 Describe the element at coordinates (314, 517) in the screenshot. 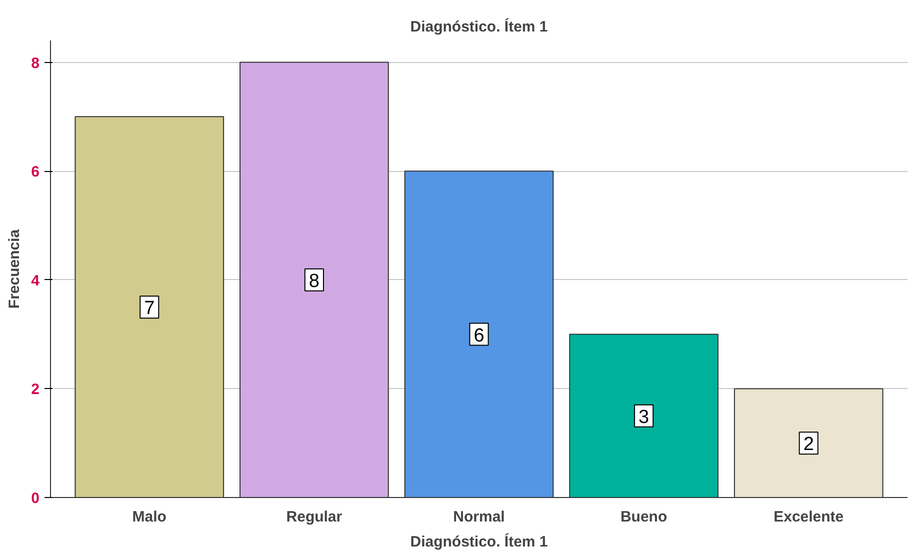

I see `x-tick-label: Regular` at that location.